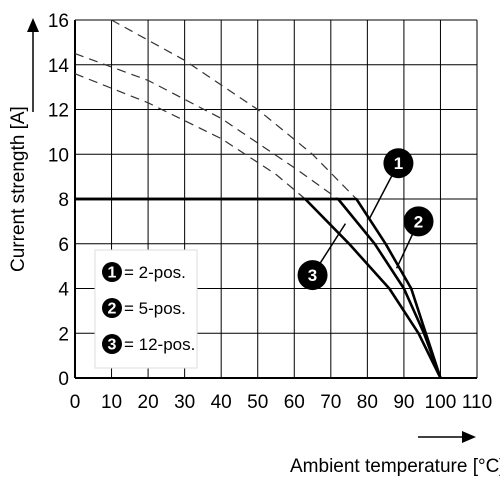 The width and height of the screenshot is (500, 500). I want to click on x-tick-label: 50, so click(257, 402).